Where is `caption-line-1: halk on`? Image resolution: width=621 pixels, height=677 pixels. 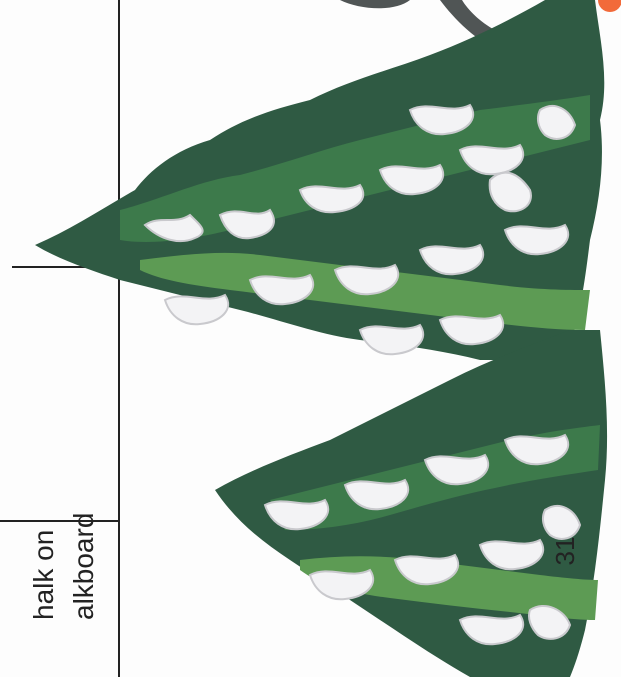
caption-line-1: halk on is located at coordinates (43, 574).